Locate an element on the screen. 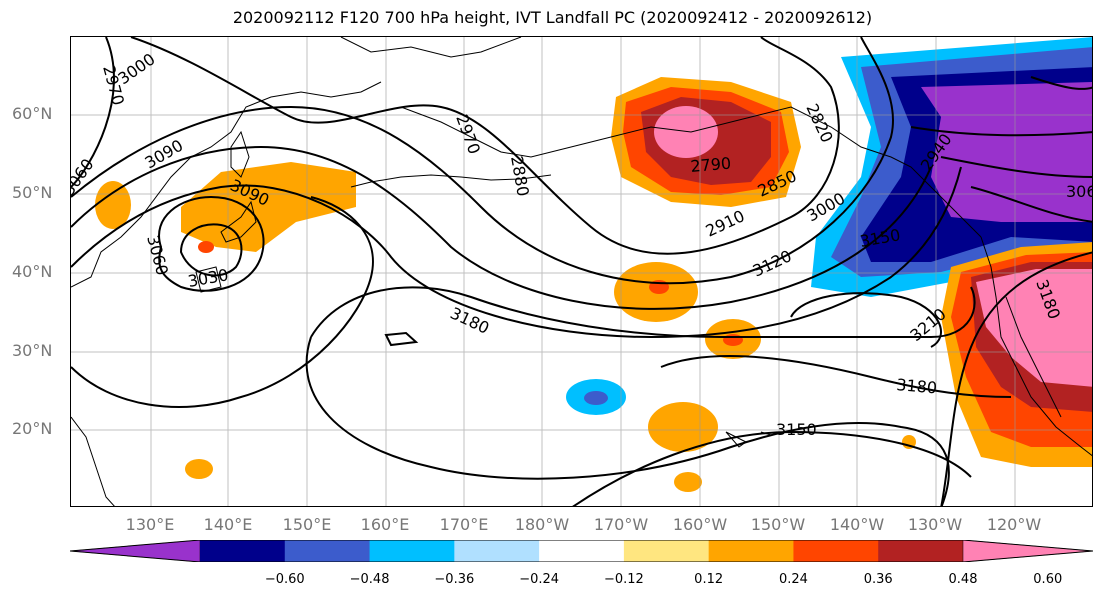 The width and height of the screenshot is (1105, 601). colorbar-tick-label: 0.60 is located at coordinates (1048, 579).